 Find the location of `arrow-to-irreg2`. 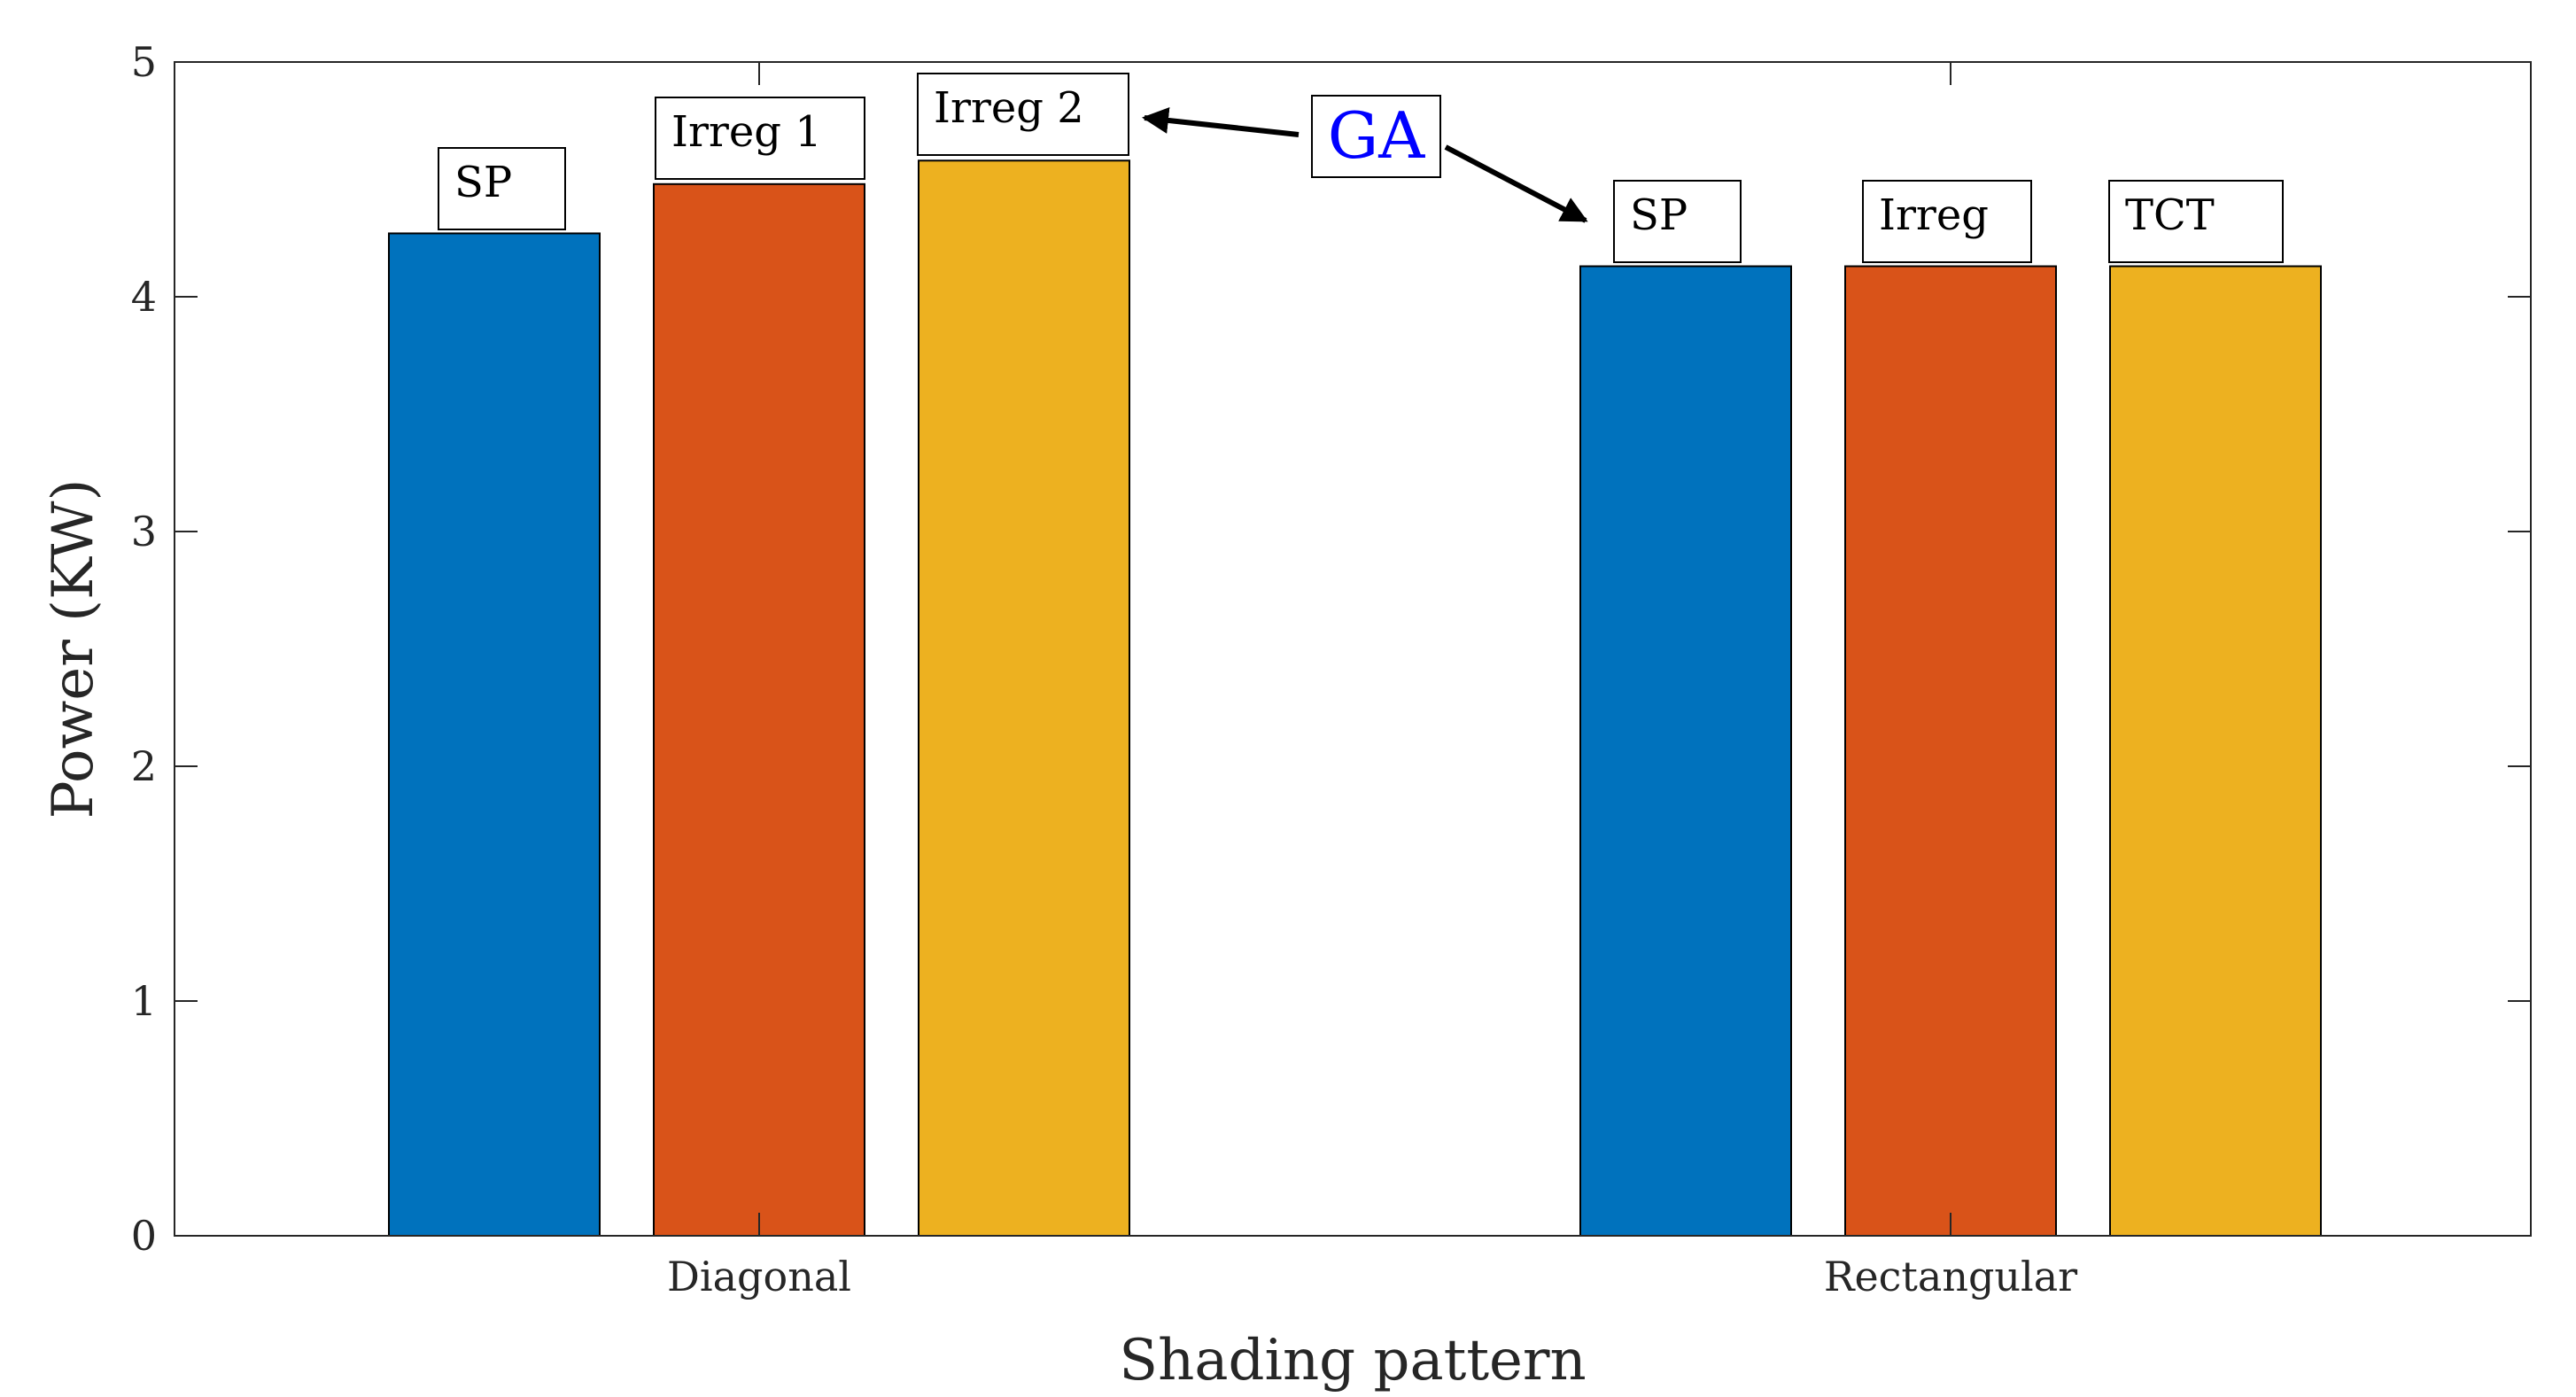

arrow-to-irreg2 is located at coordinates (1221, 122).